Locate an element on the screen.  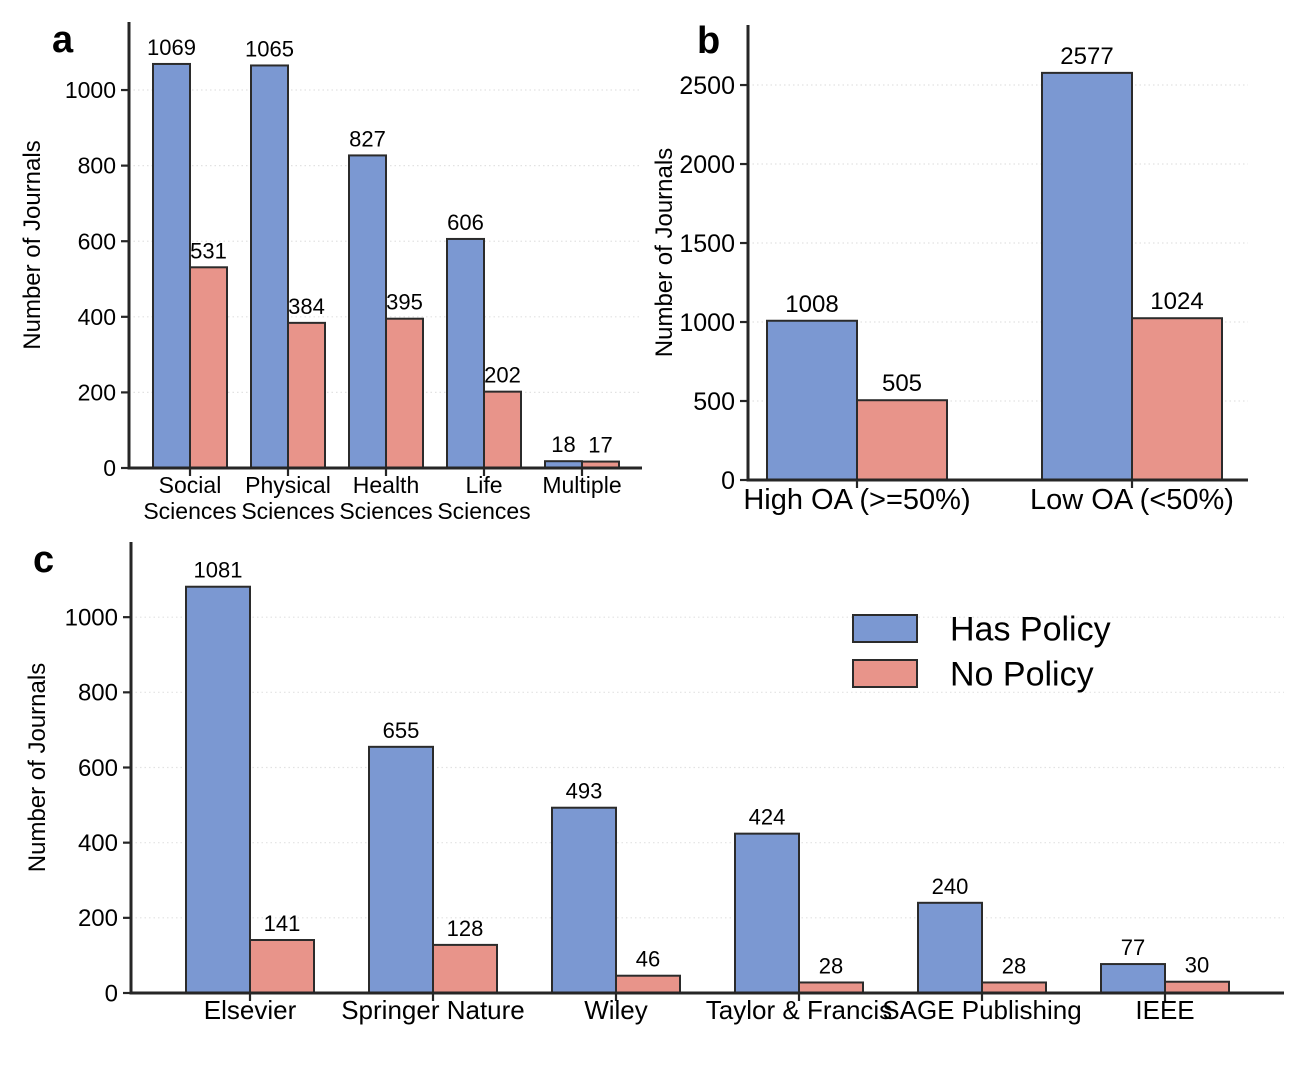
x-category-label: Taylor & Francis is located at coordinates (799, 1010).